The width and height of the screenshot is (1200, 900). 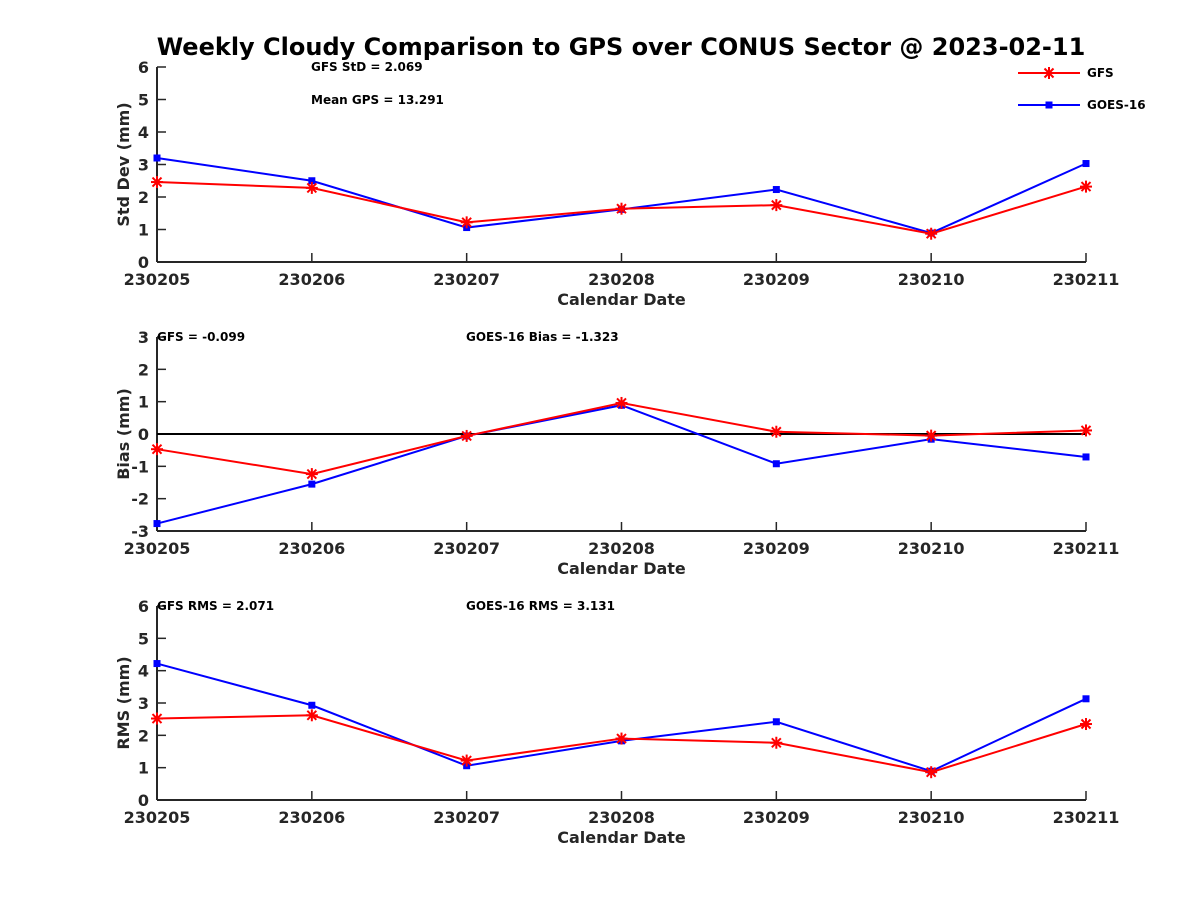 What do you see at coordinates (123, 164) in the screenshot?
I see `y-axis-label: Std Dev (mm)` at bounding box center [123, 164].